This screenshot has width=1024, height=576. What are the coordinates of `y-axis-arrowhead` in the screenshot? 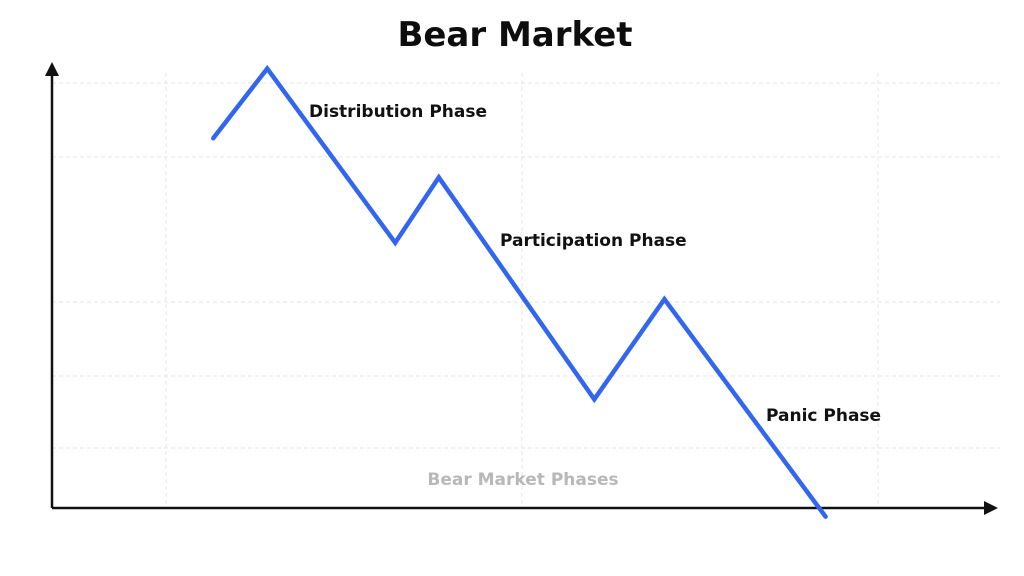 It's located at (52, 69).